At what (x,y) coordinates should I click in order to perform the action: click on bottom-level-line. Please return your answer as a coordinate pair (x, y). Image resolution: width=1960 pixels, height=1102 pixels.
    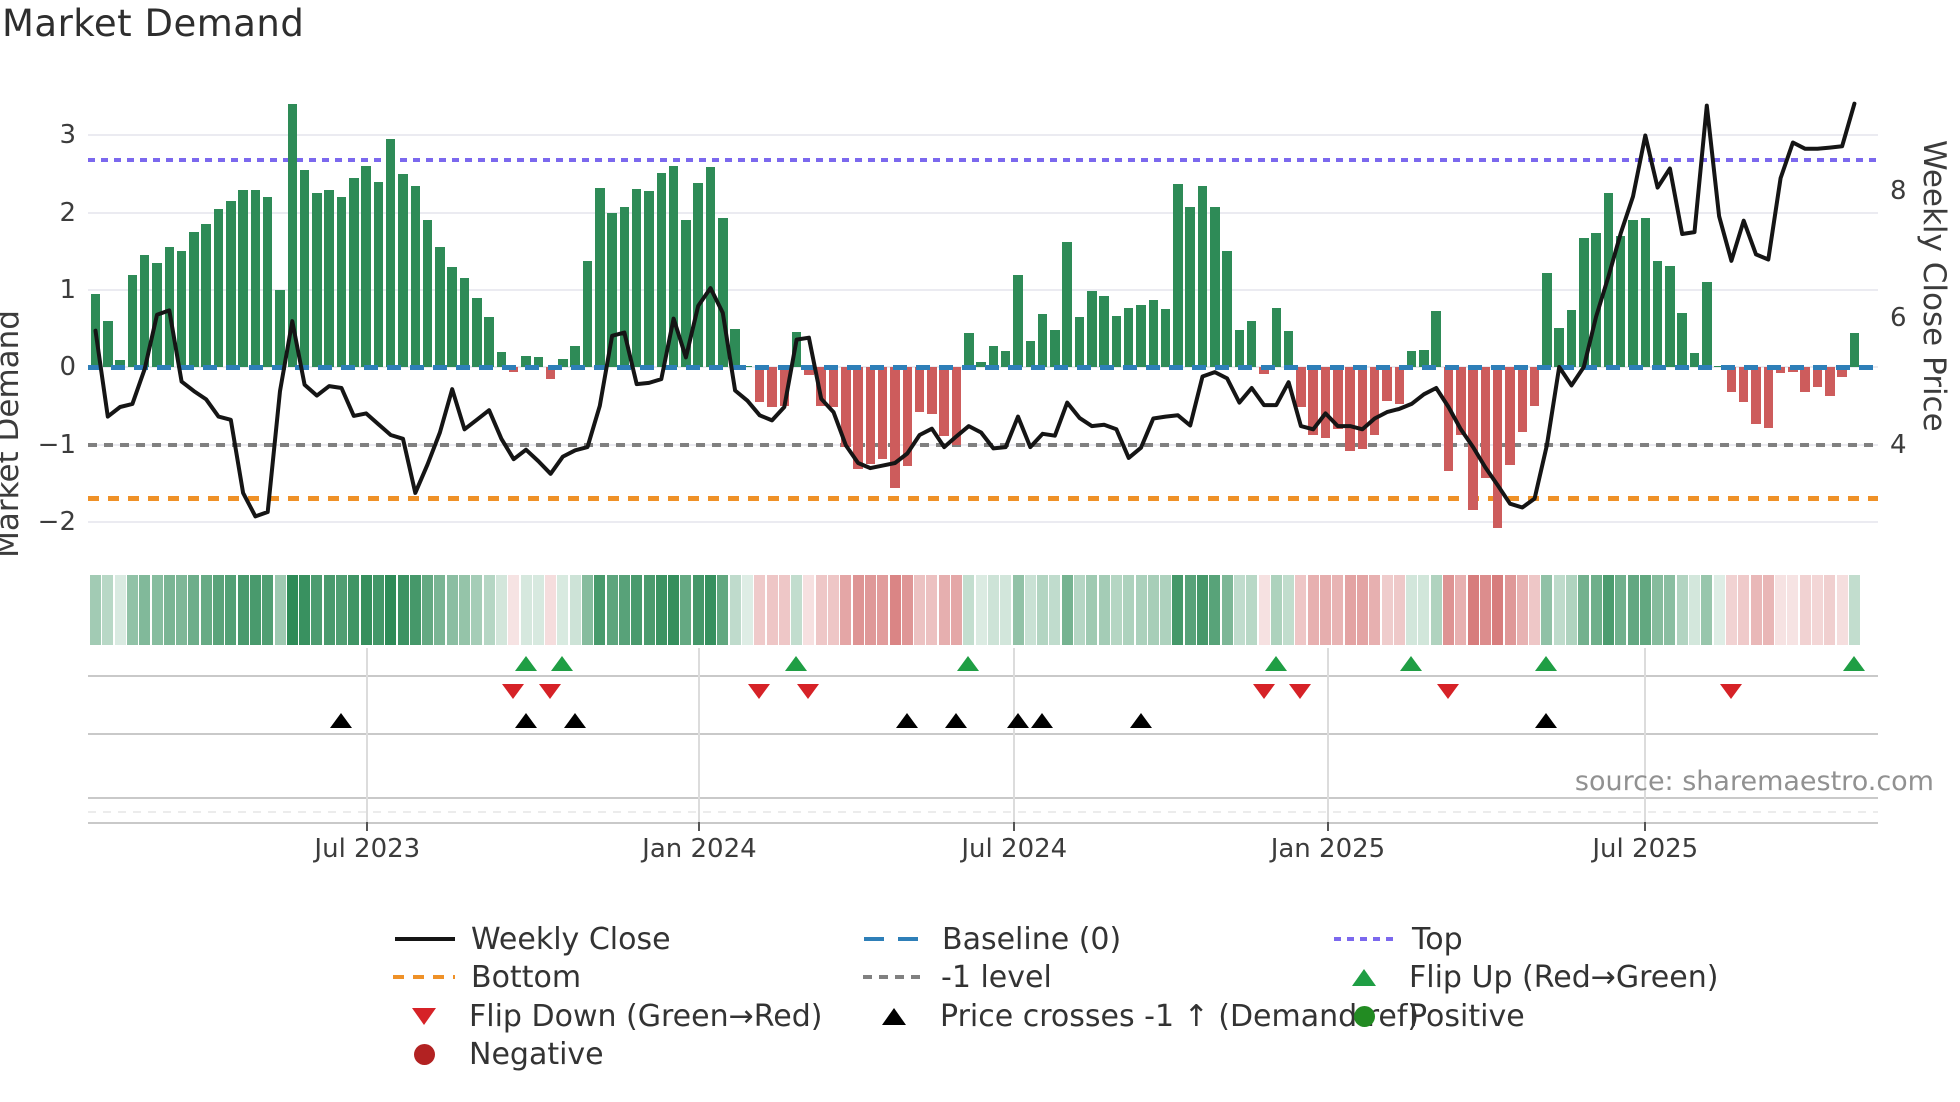
    Looking at the image, I should click on (983, 499).